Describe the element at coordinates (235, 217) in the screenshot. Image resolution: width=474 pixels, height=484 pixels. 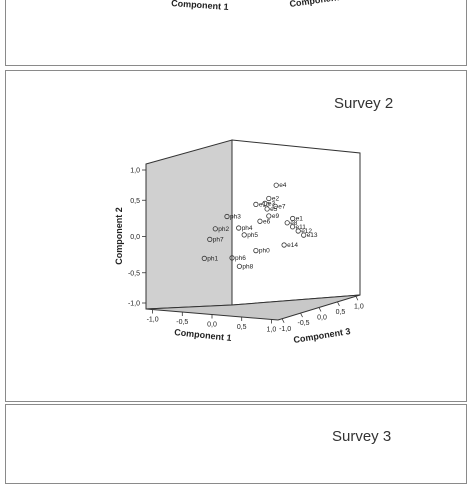
I see `data-point-label: ph3` at that location.